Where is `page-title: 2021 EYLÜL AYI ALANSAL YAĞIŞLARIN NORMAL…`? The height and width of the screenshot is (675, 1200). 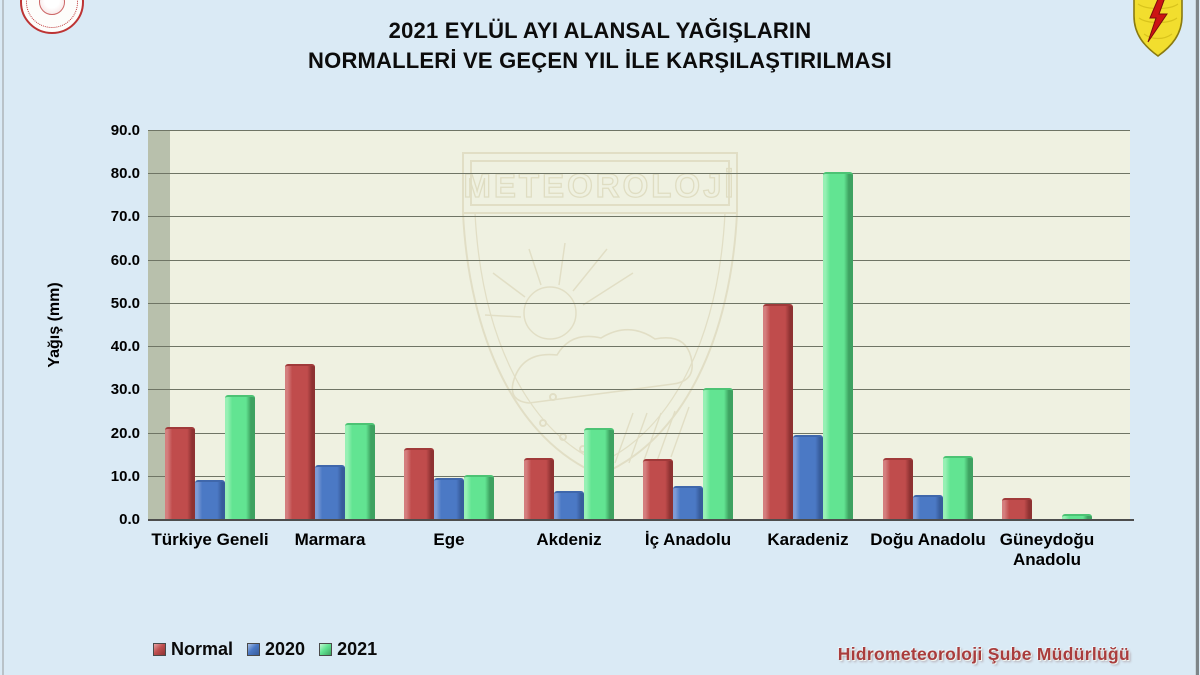 page-title: 2021 EYLÜL AYI ALANSAL YAĞIŞLARIN NORMAL… is located at coordinates (600, 45).